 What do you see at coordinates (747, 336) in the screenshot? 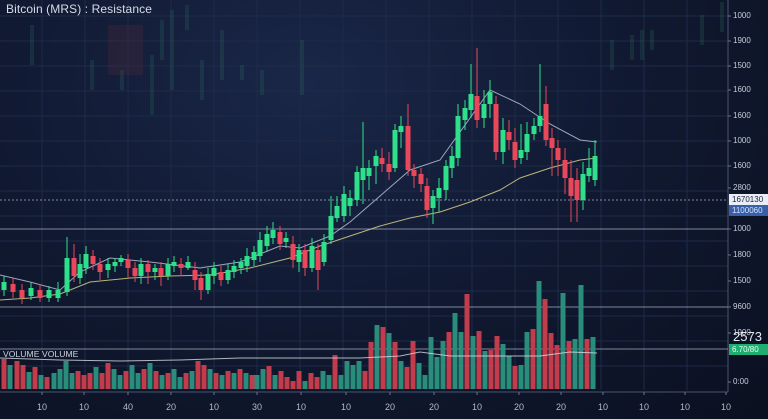
I see `volume-value: 2573` at bounding box center [747, 336].